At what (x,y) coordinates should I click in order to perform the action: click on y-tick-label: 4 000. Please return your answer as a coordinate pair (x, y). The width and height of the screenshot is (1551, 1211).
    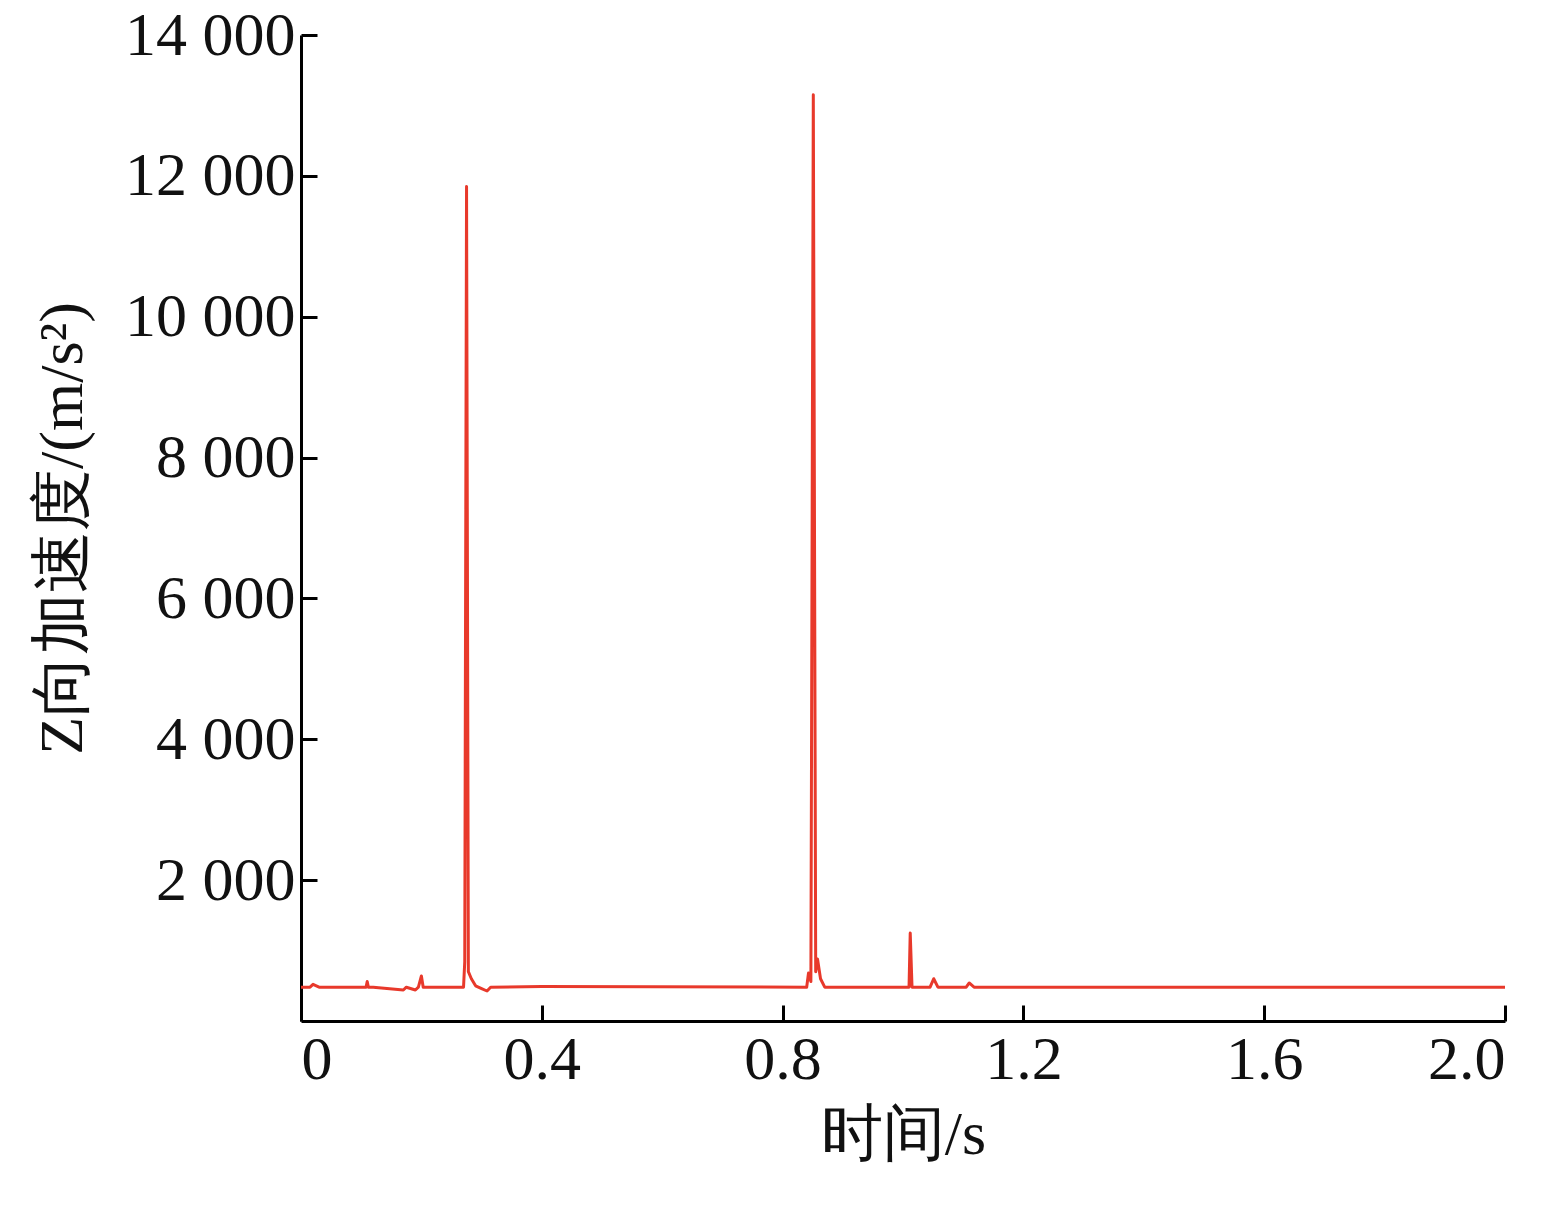
    Looking at the image, I should click on (226, 737).